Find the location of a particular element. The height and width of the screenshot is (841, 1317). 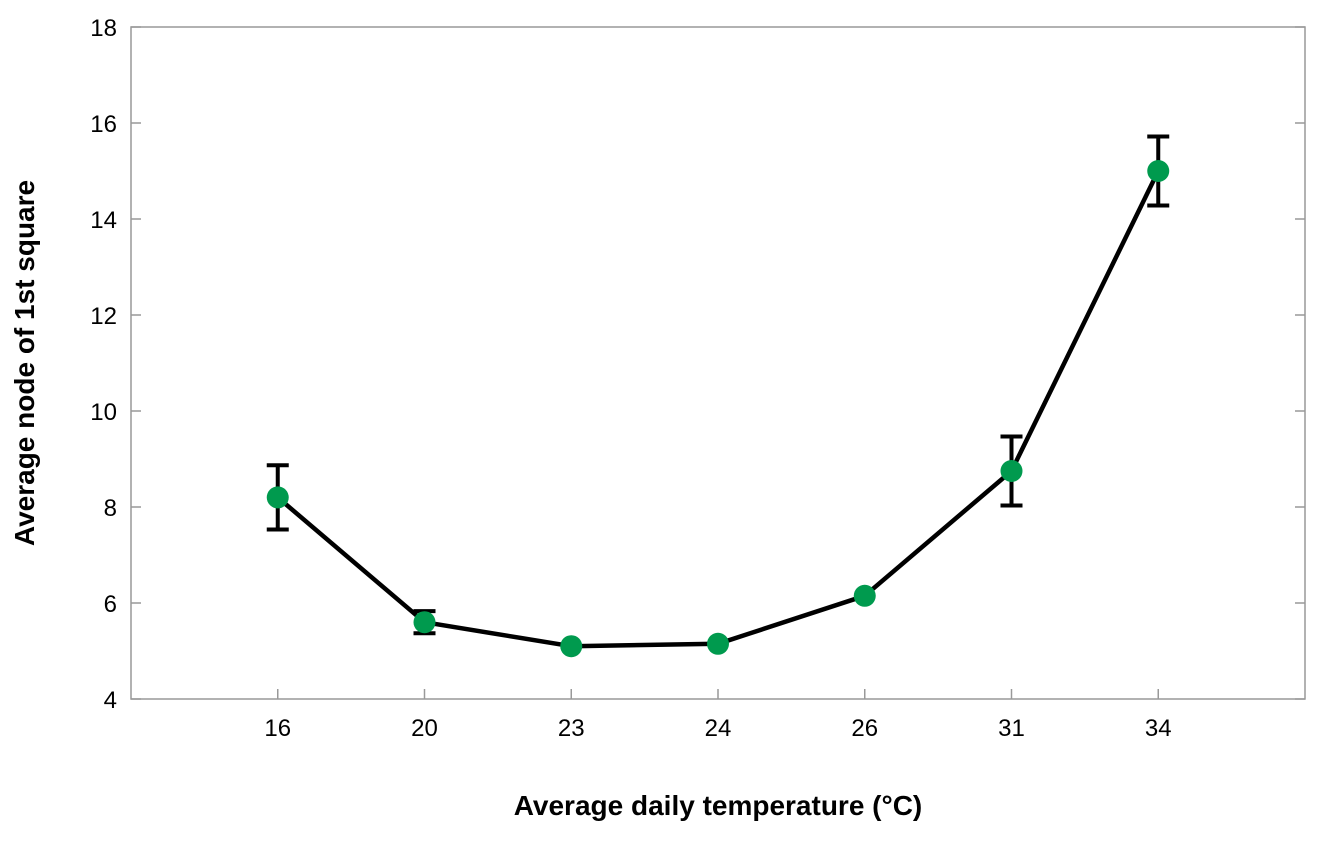

y-tick-label: 8 is located at coordinates (110, 508).